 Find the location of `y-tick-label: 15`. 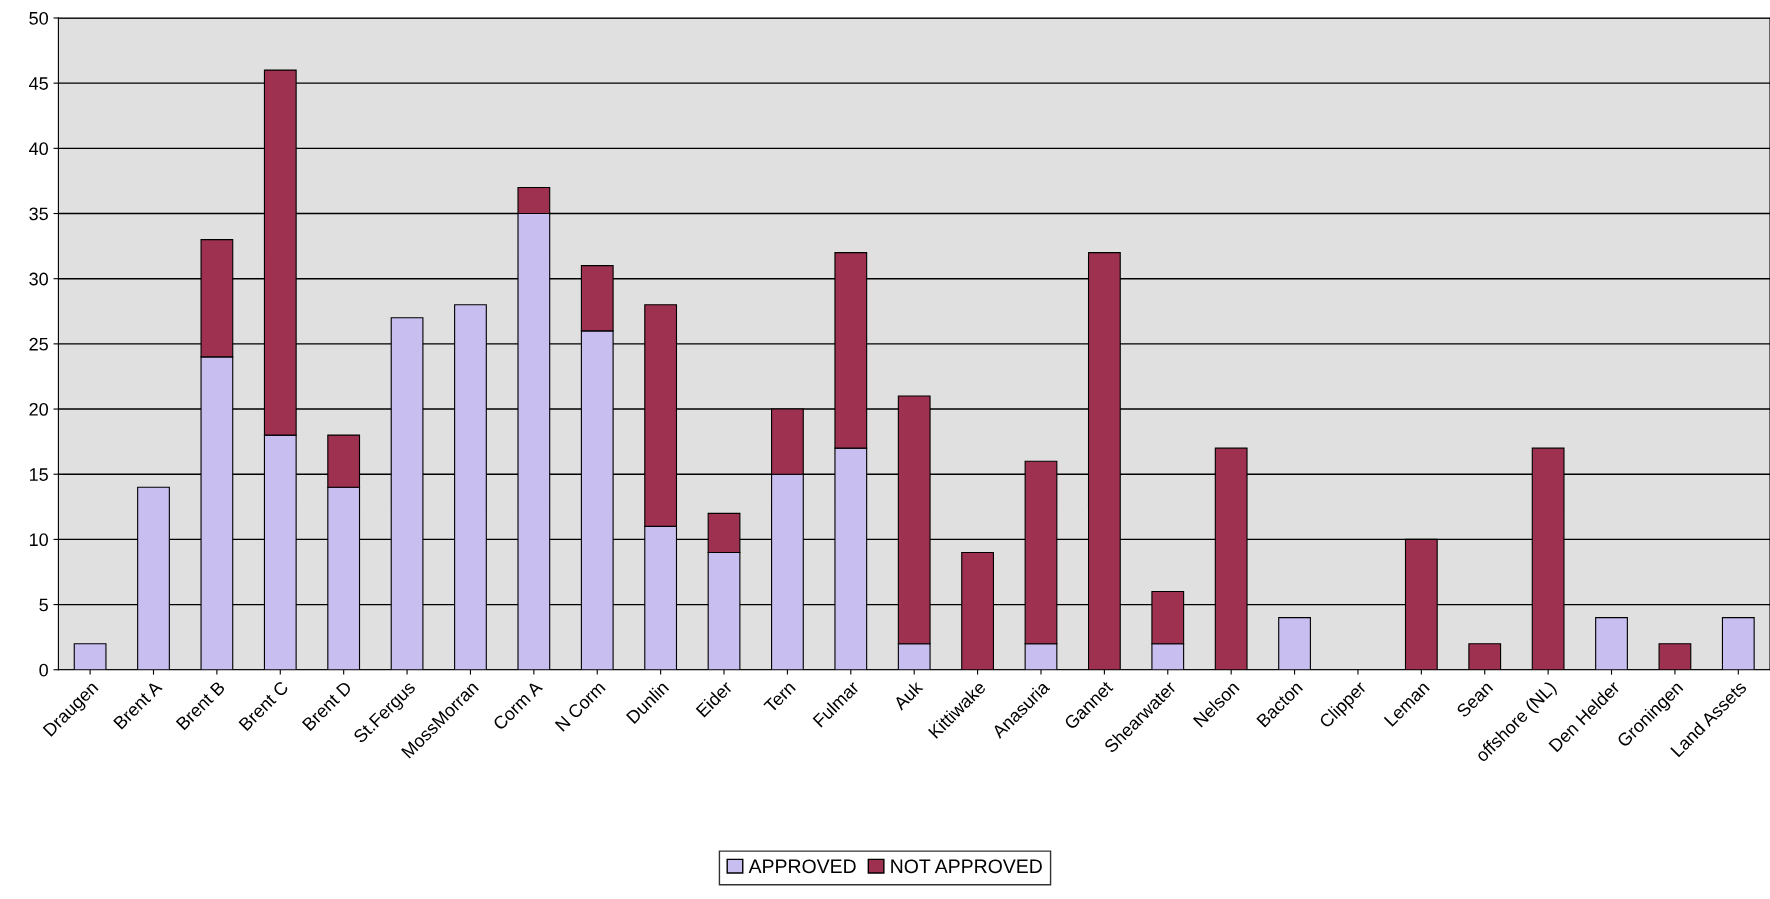

y-tick-label: 15 is located at coordinates (38, 474).